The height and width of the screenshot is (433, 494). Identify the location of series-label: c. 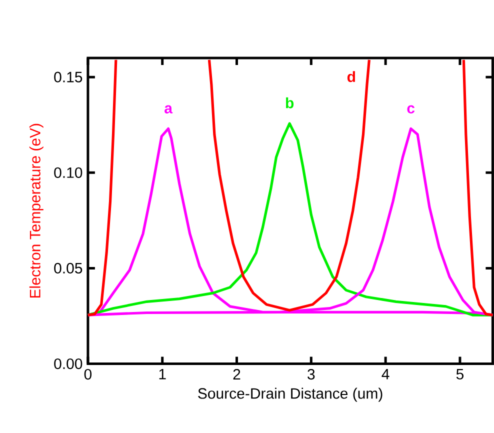
(411, 109).